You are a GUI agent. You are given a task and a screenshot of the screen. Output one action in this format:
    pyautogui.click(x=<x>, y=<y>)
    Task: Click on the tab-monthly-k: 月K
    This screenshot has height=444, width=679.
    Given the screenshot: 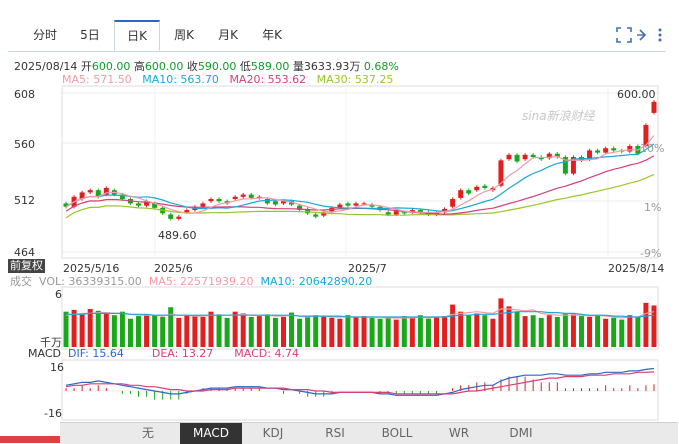 What is the action you would take?
    pyautogui.click(x=228, y=35)
    